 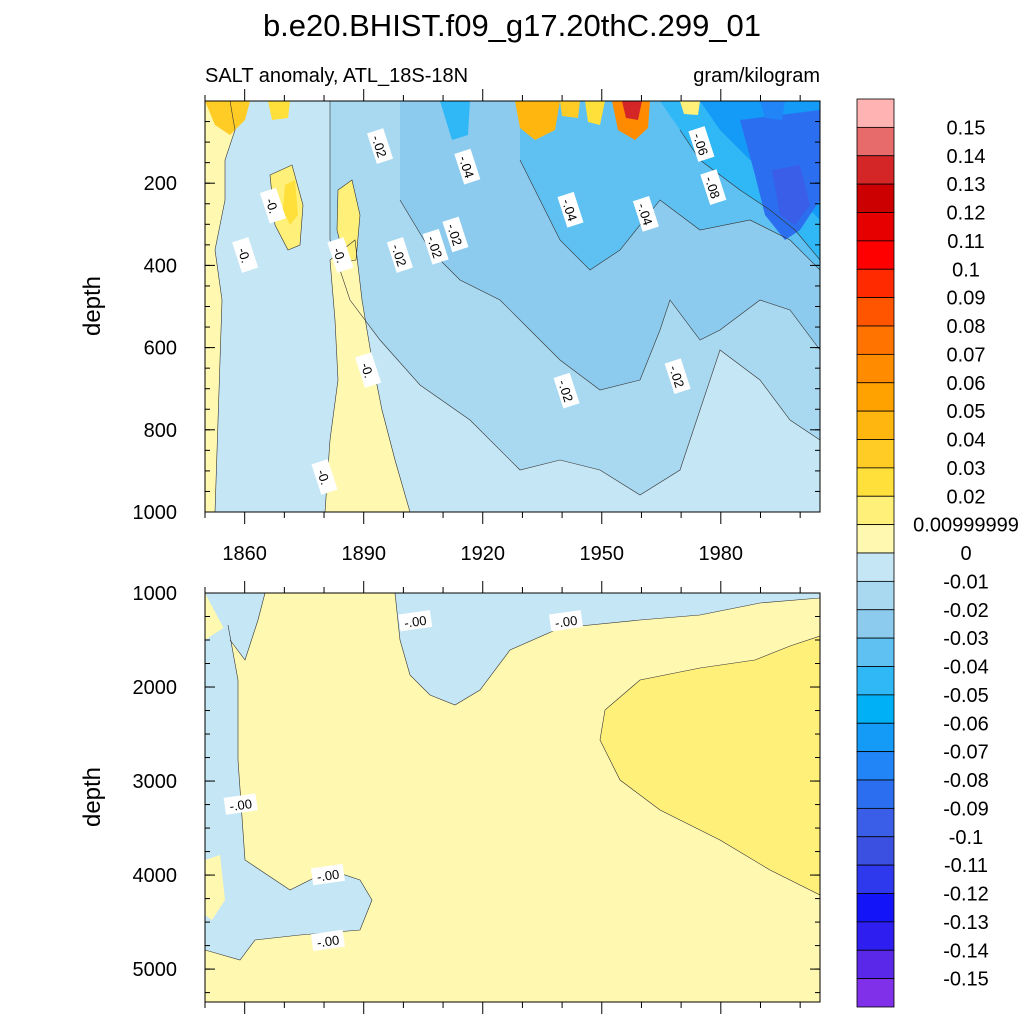 What do you see at coordinates (512, 25) in the screenshot?
I see `chart-title: b.e20.BHIST.f09_g17.20thC.299_01` at bounding box center [512, 25].